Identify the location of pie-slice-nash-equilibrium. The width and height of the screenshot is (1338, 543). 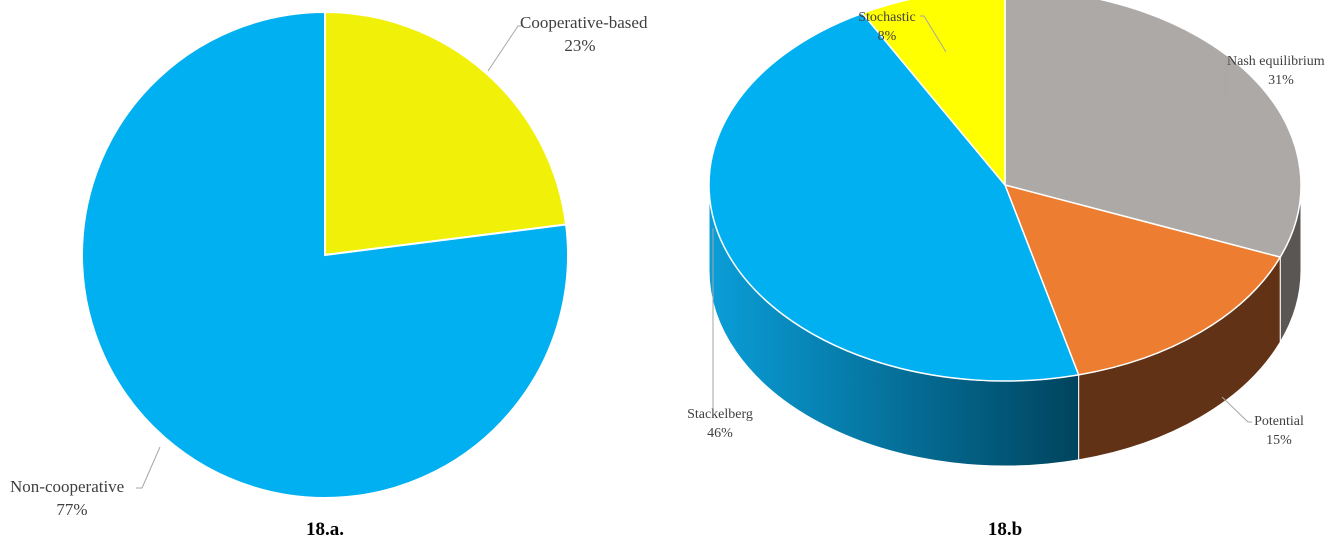
(1153, 129).